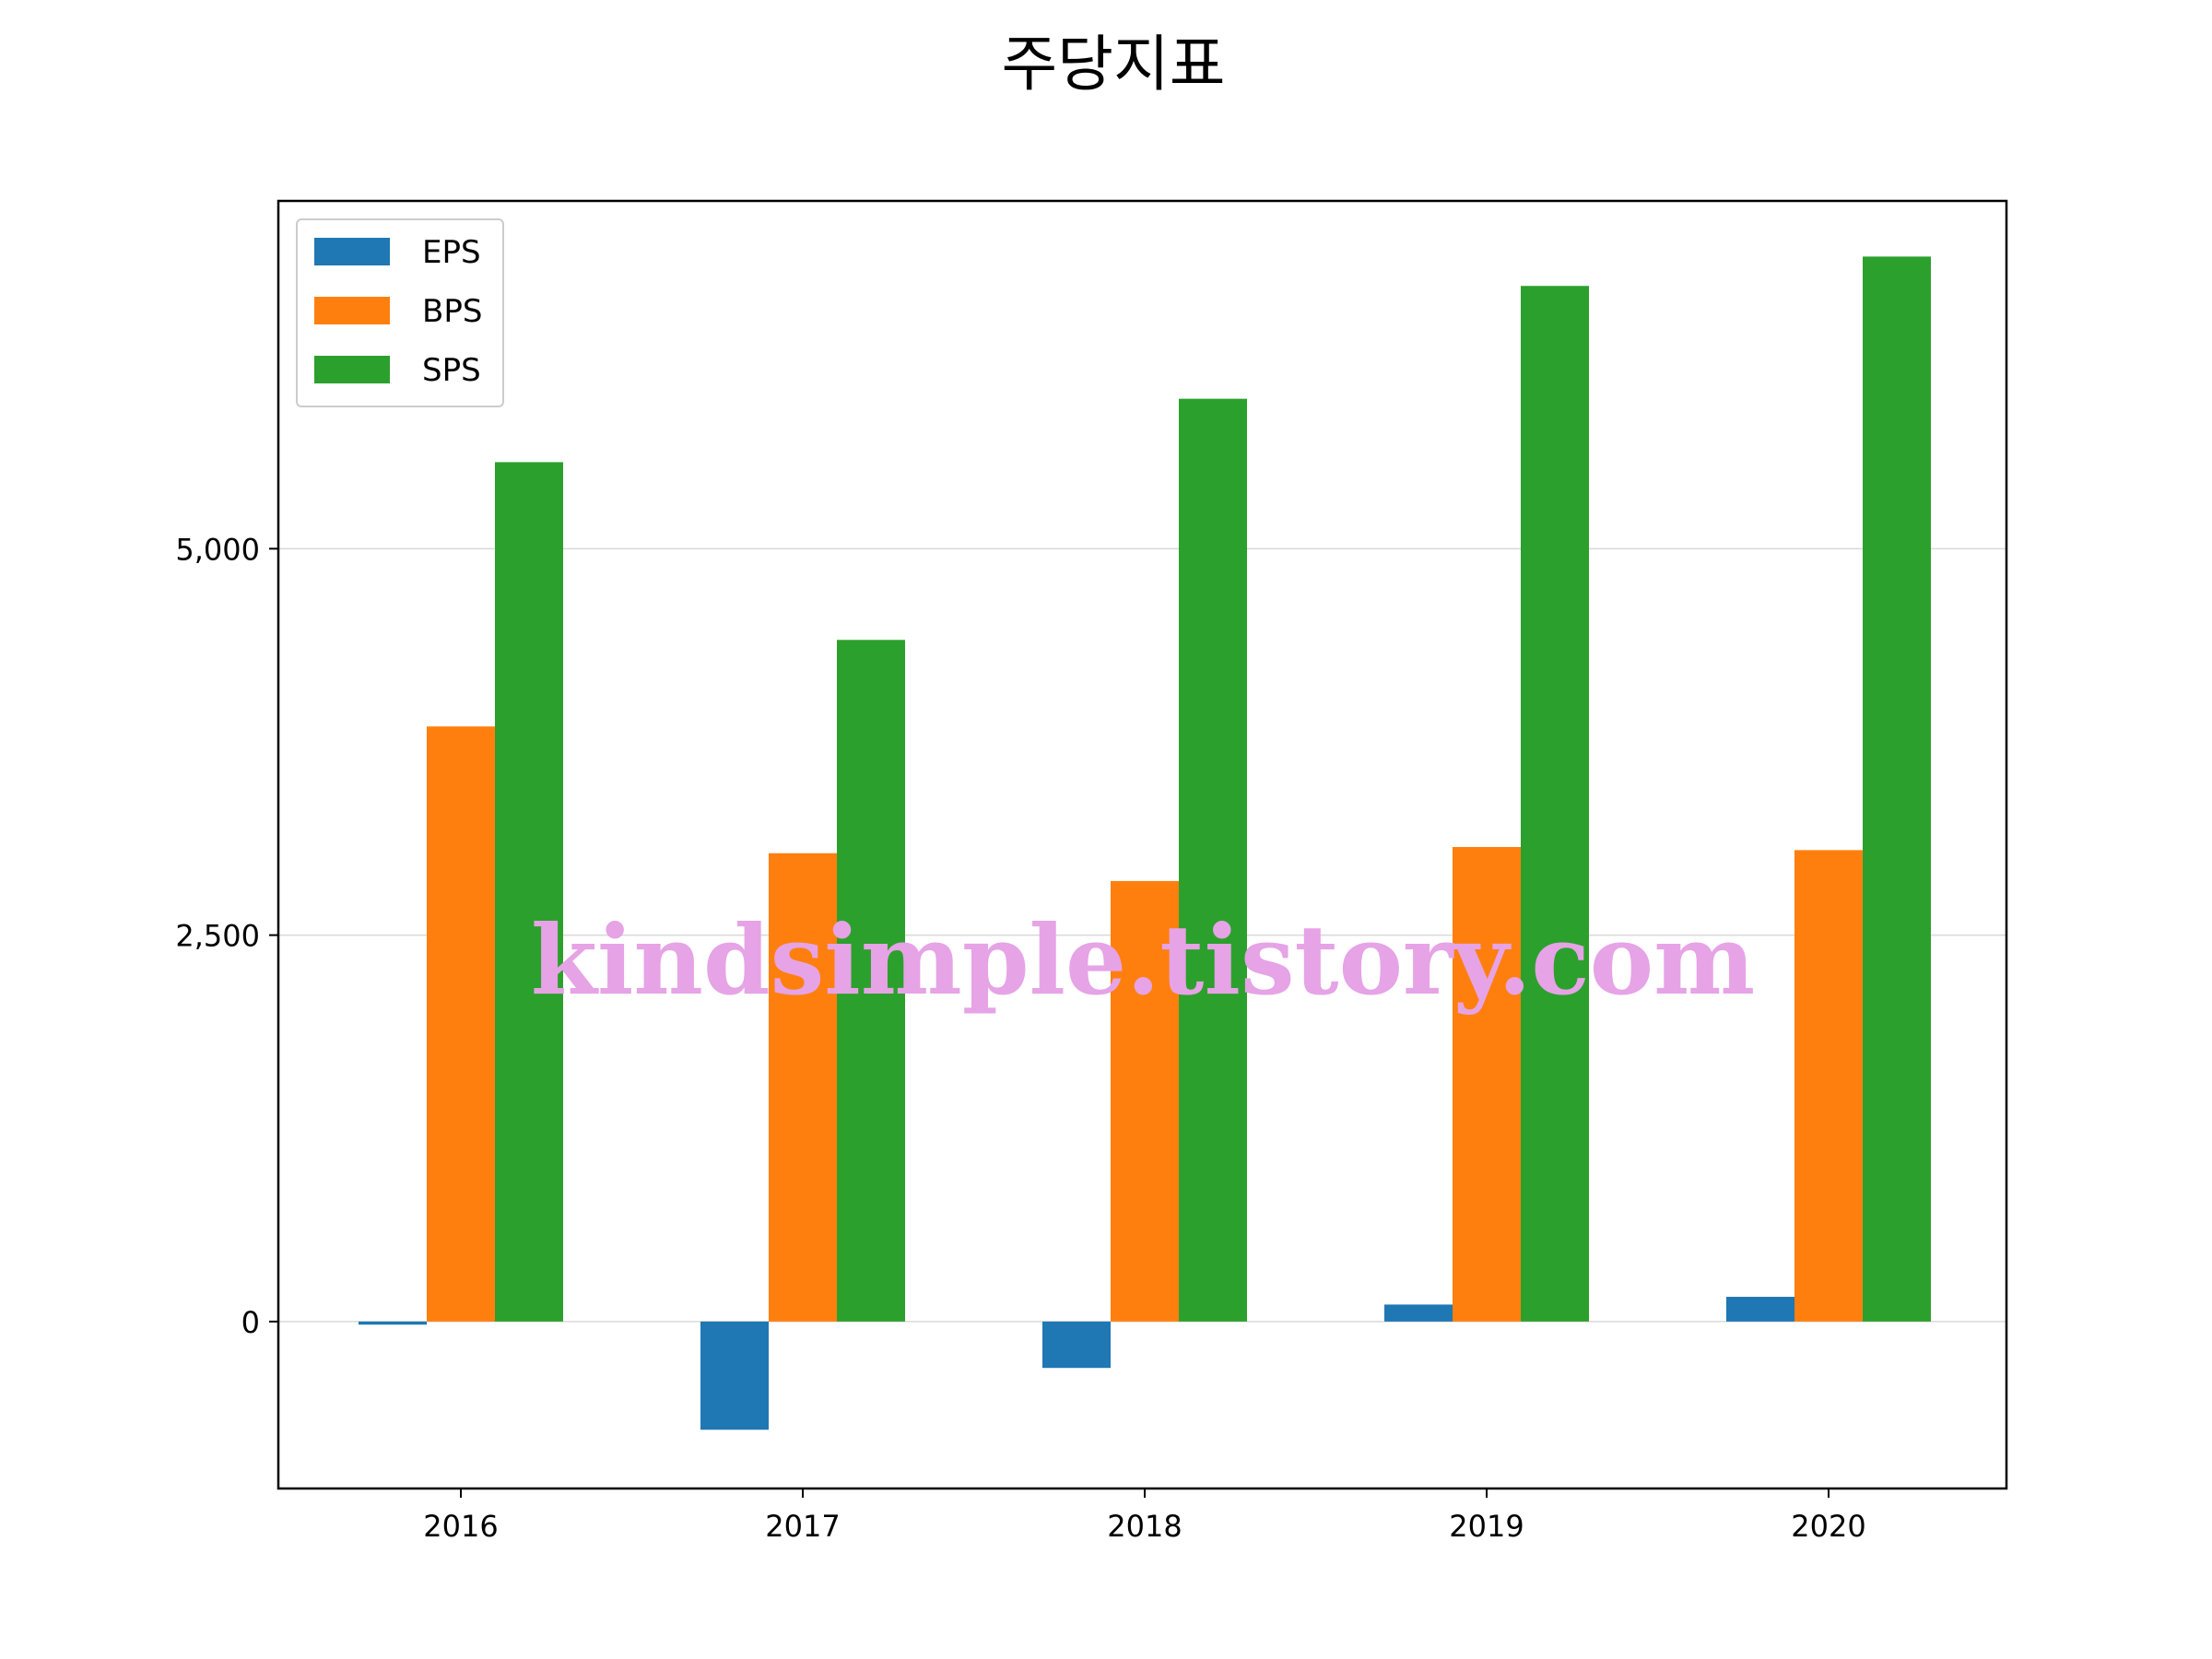  What do you see at coordinates (217, 549) in the screenshot?
I see `y-tick-label: 5,000` at bounding box center [217, 549].